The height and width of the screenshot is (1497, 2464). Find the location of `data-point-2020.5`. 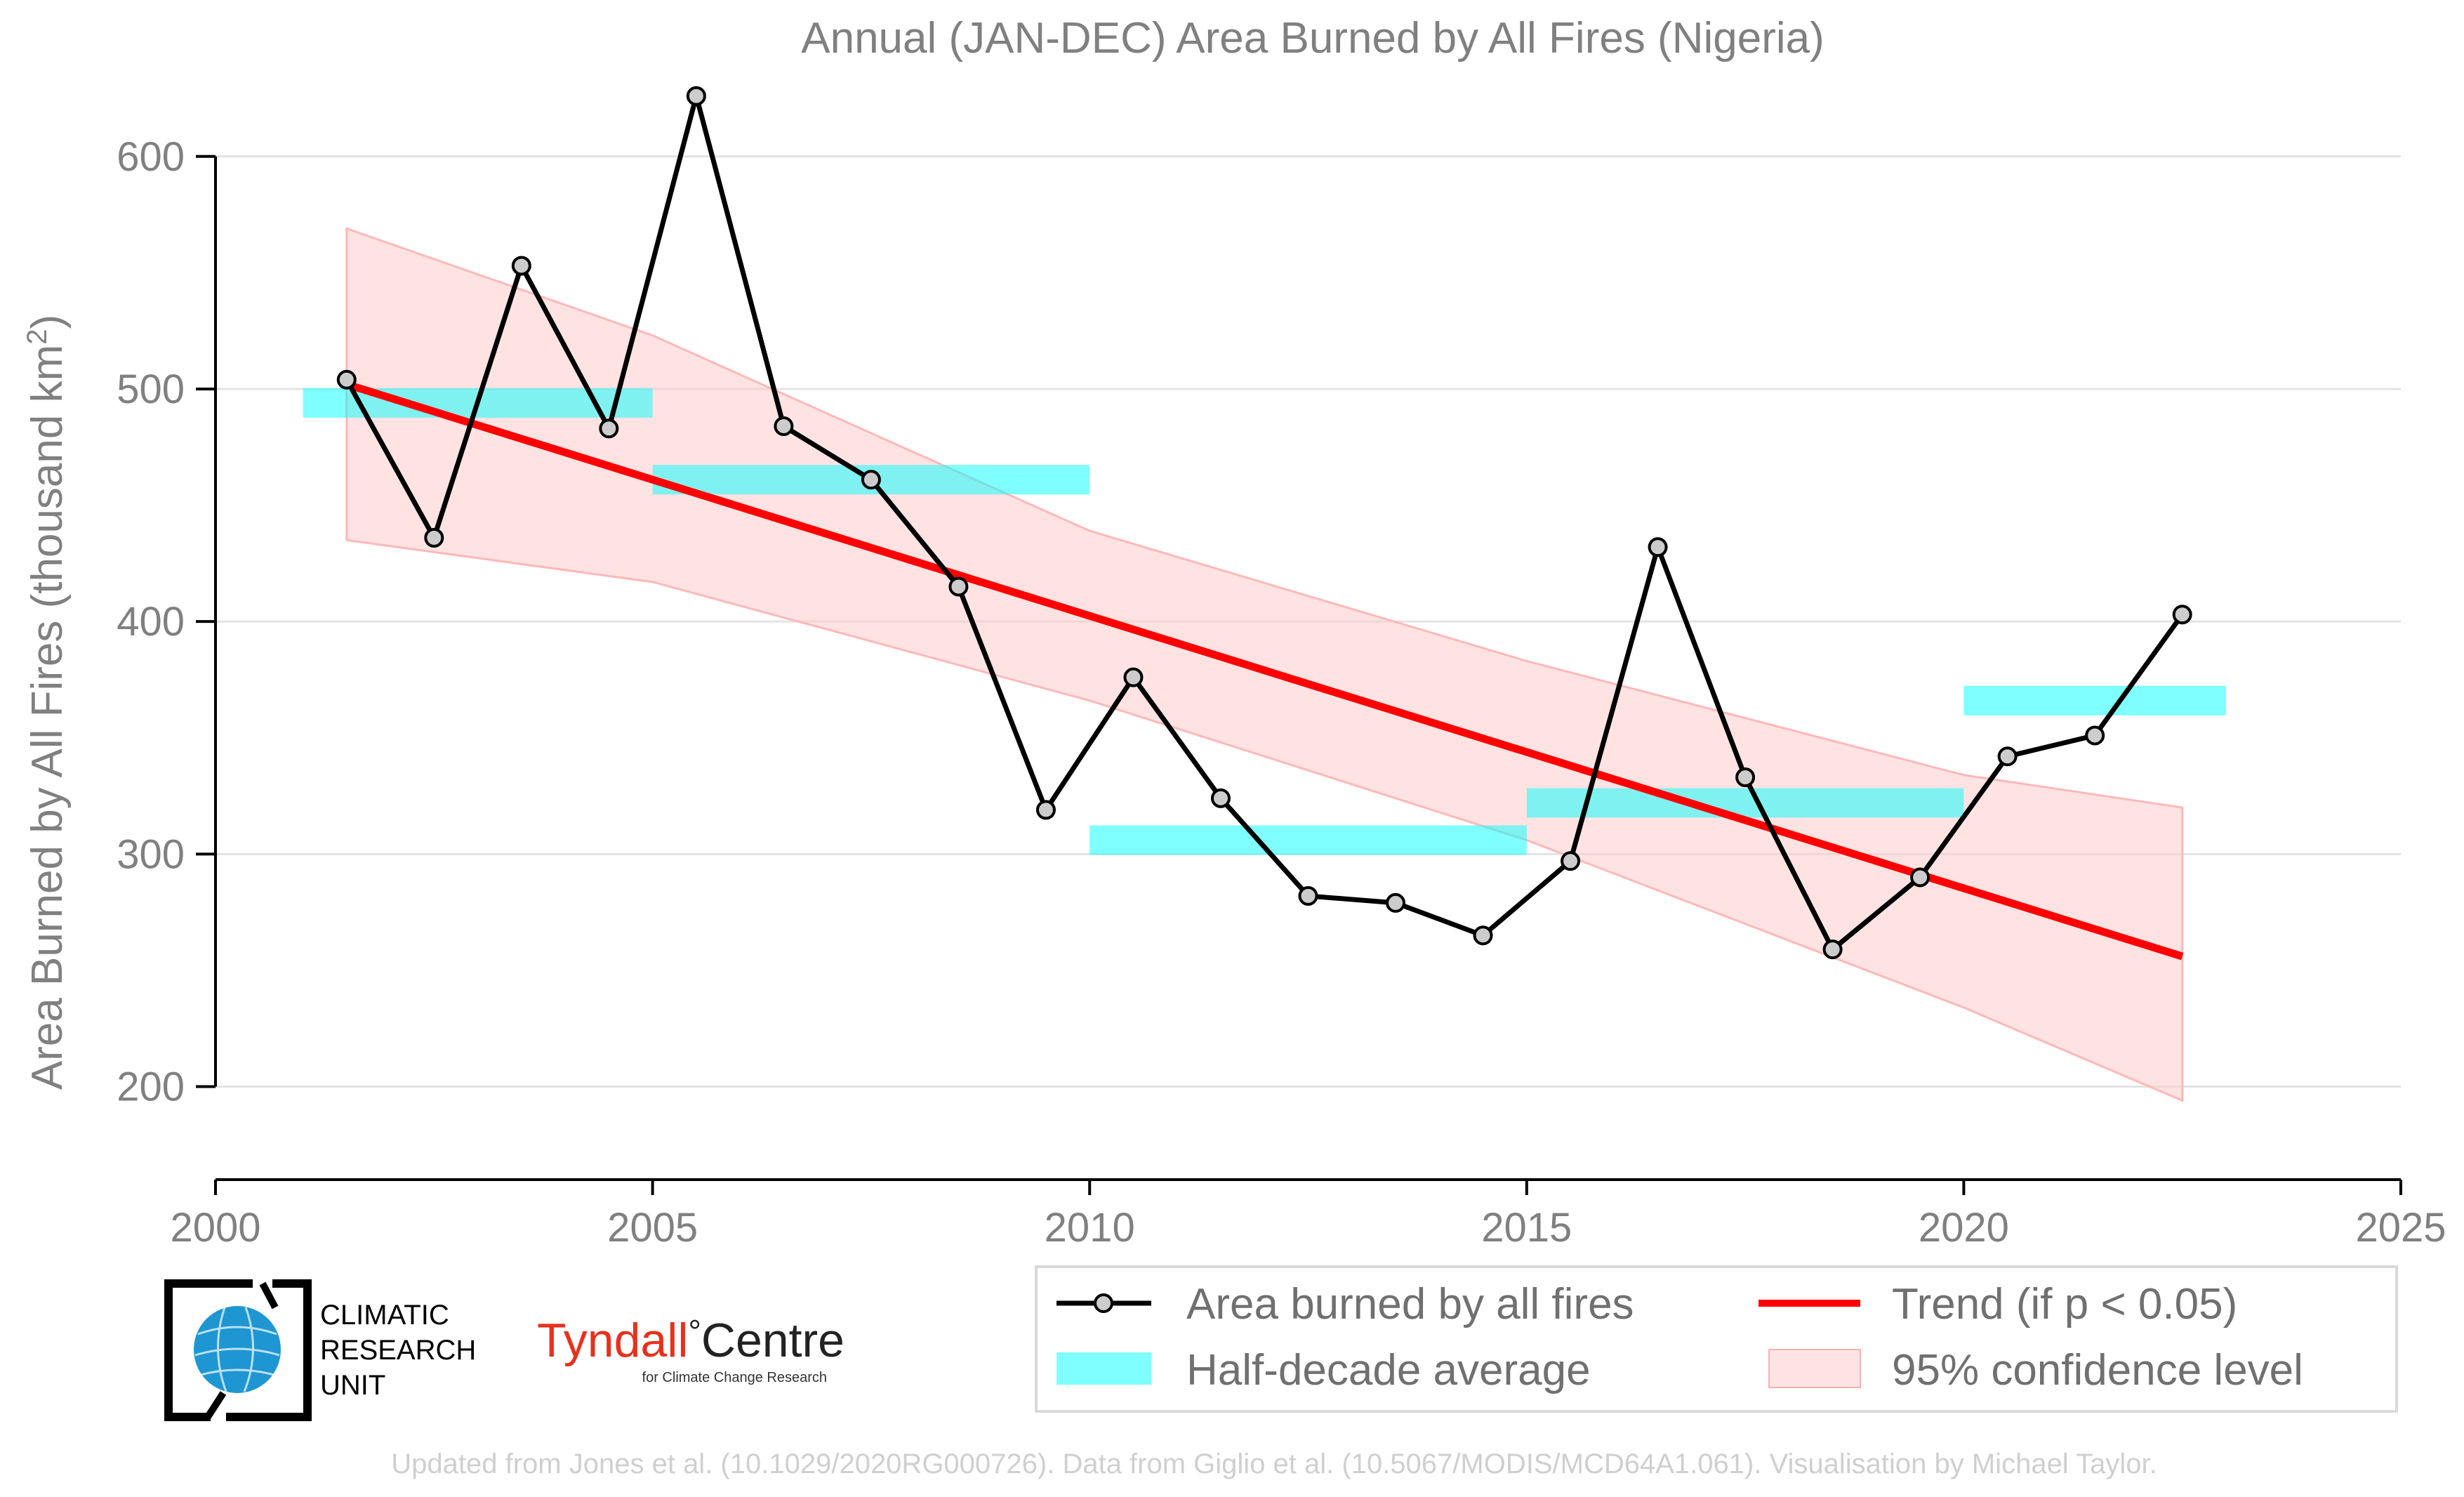

data-point-2020.5 is located at coordinates (2008, 756).